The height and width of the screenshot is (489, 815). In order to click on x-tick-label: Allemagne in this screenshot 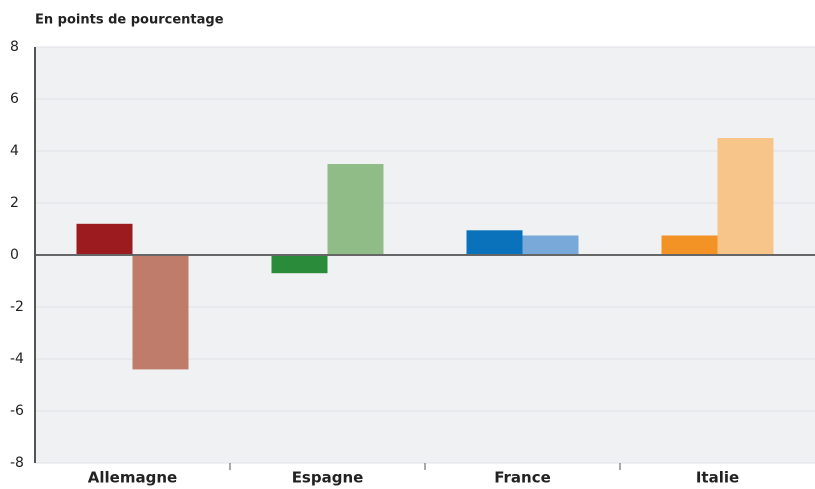, I will do `click(132, 478)`.